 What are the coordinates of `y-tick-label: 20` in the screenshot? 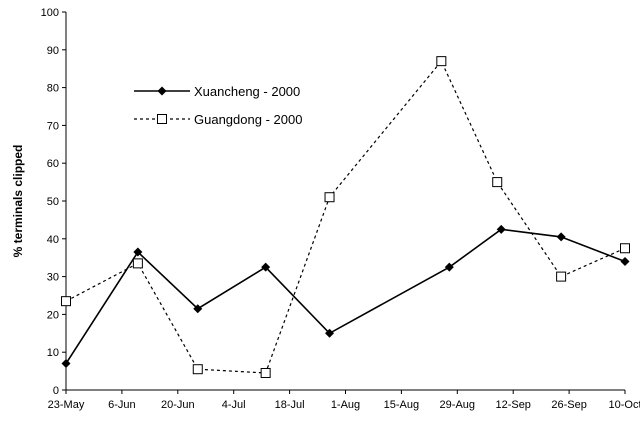 It's located at (53, 315).